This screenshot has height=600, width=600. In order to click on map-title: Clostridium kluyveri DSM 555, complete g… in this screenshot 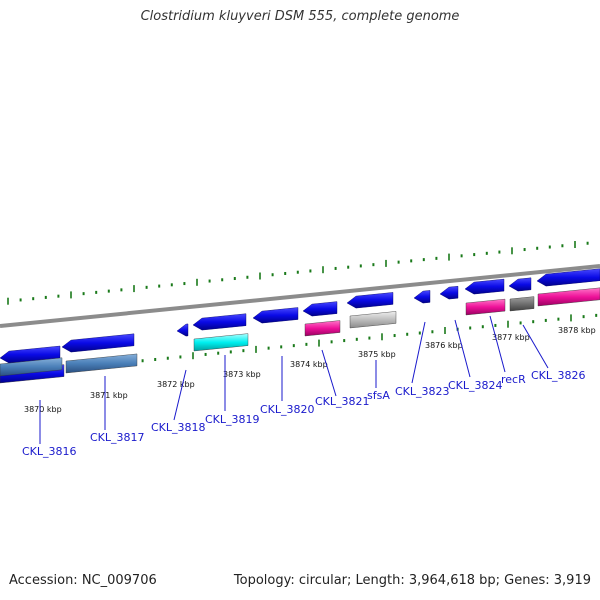, I will do `click(300, 16)`.